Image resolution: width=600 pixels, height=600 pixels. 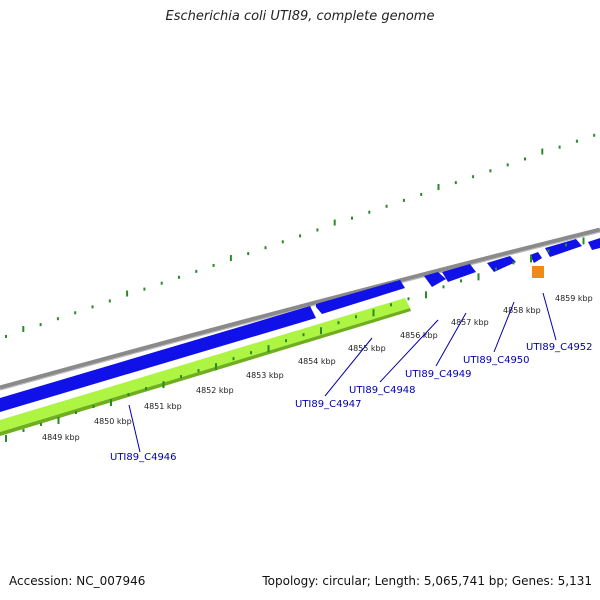 I want to click on gene-other-orange, so click(x=538, y=272).